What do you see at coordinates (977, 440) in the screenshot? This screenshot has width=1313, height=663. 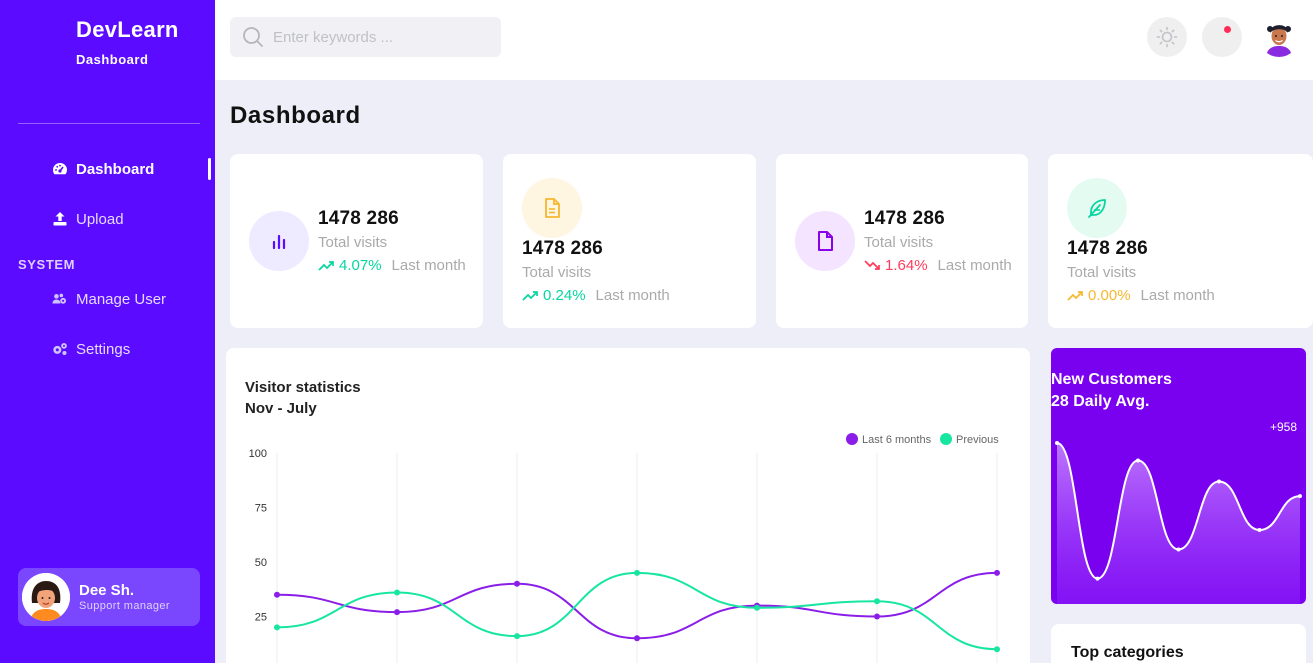 I see `legend-label-previous: Previous` at bounding box center [977, 440].